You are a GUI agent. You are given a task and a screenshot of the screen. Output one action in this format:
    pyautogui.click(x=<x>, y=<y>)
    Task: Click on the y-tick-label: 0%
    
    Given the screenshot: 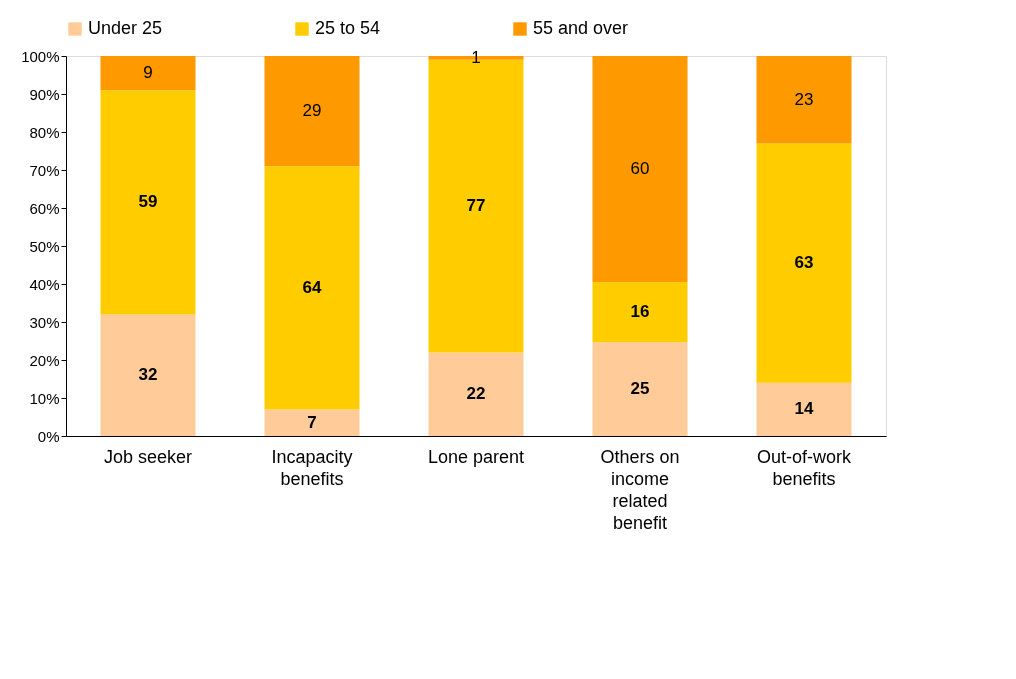 What is the action you would take?
    pyautogui.click(x=48, y=436)
    